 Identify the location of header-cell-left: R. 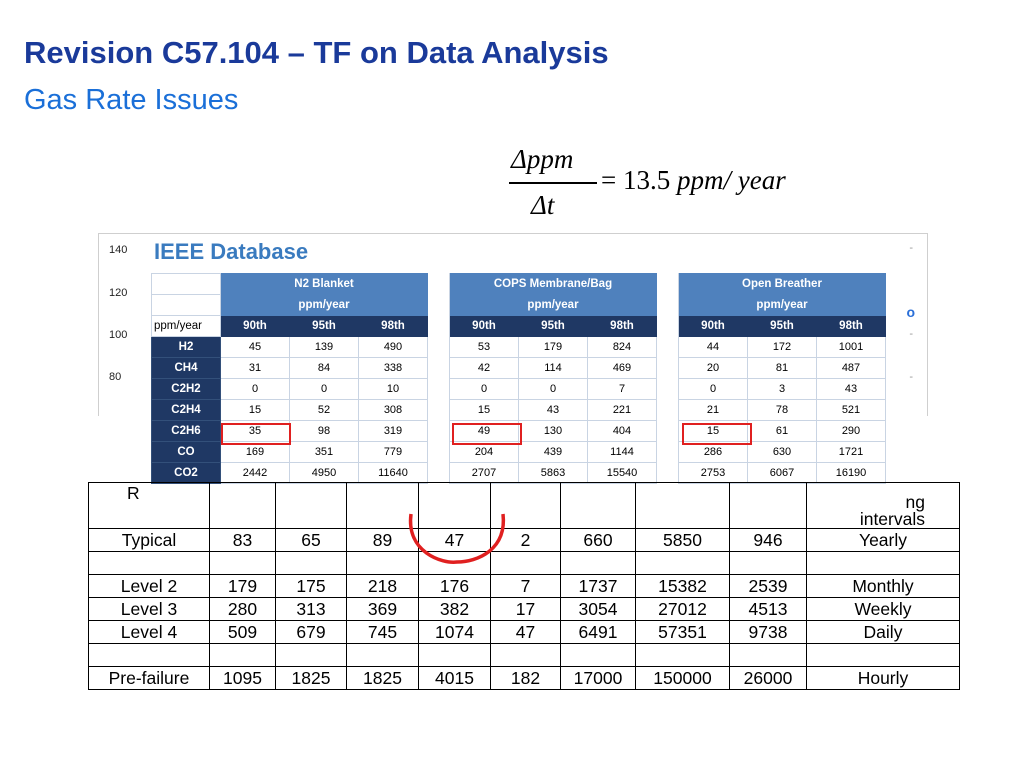
(149, 505).